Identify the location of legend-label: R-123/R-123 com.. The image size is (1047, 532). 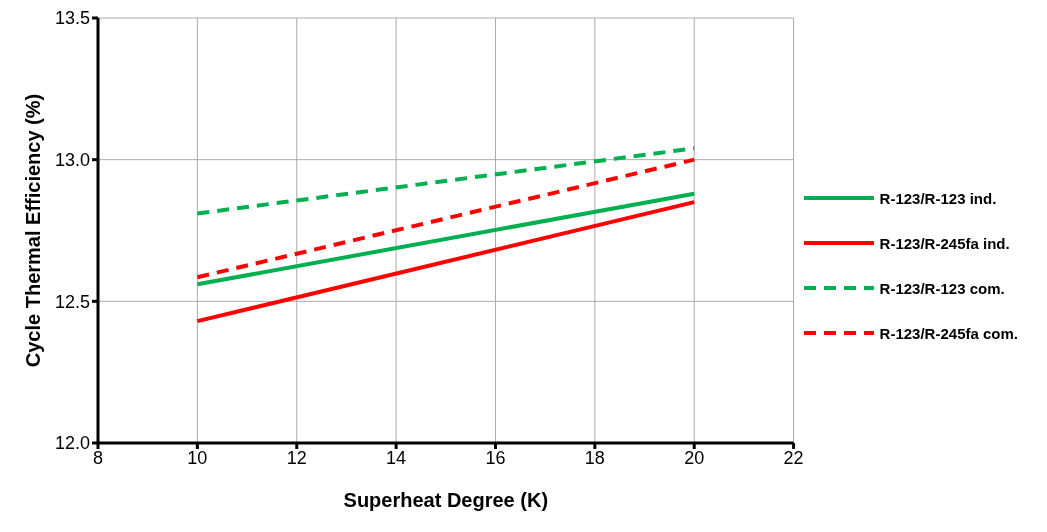
(942, 288).